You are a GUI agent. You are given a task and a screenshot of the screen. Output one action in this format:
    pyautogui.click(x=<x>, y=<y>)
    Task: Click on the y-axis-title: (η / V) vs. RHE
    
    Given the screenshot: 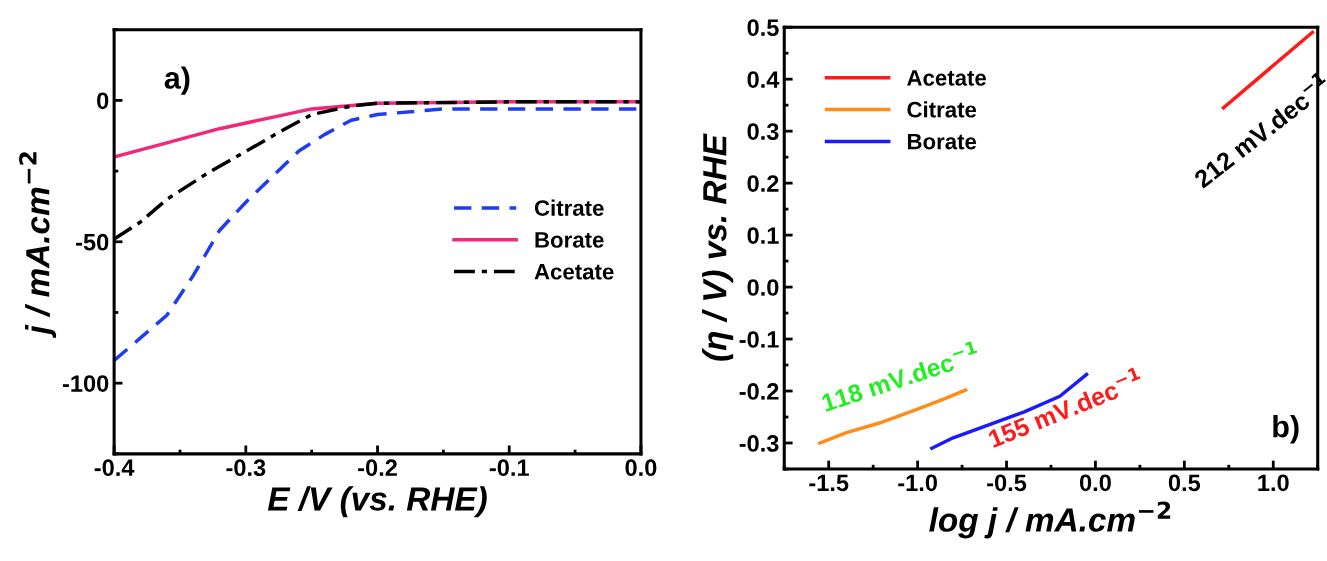 What is the action you would take?
    pyautogui.click(x=718, y=247)
    